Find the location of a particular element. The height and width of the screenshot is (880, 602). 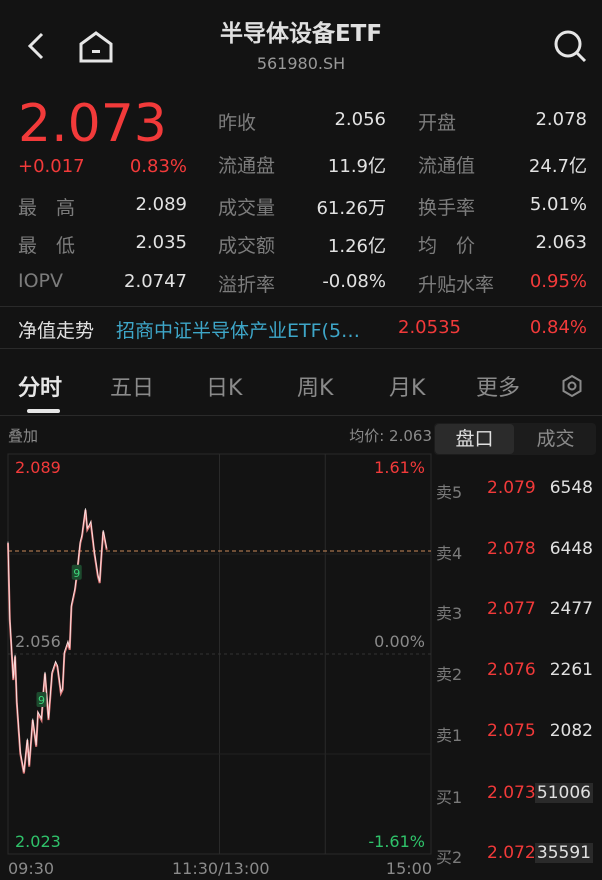

stat-label: 流通盘 is located at coordinates (247, 166).